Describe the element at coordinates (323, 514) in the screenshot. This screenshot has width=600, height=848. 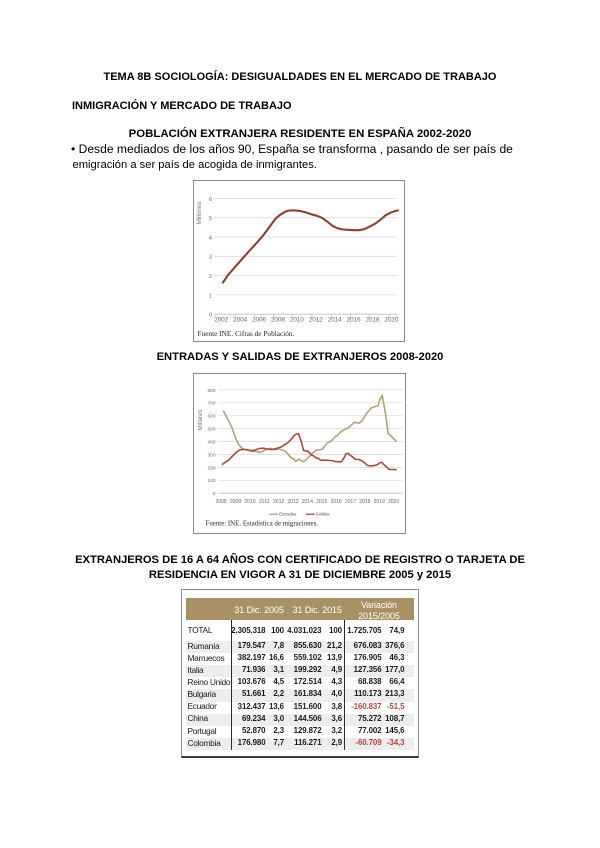
I see `svg-text: Salidas` at that location.